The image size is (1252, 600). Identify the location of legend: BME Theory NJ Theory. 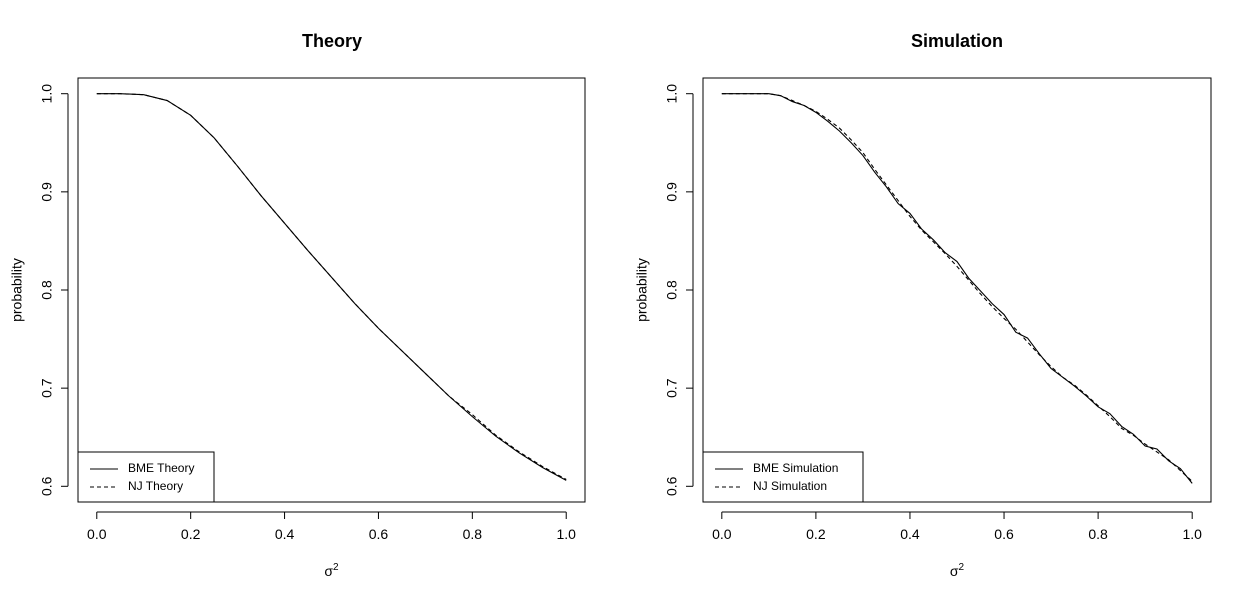
(146, 477).